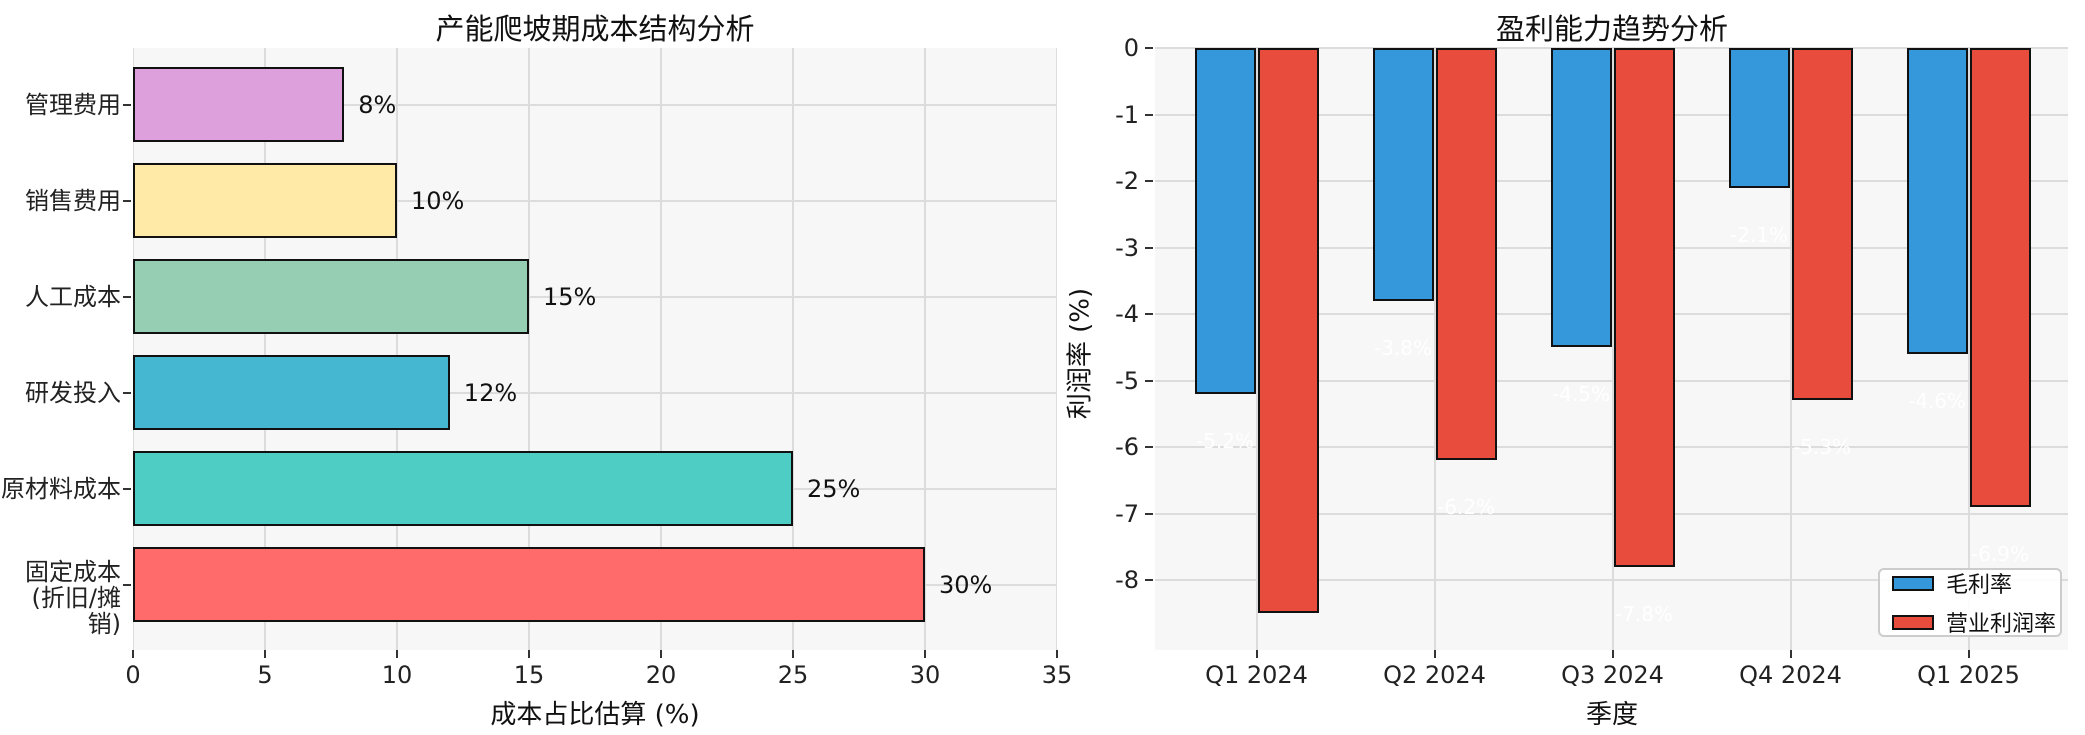  I want to click on x-tick-label: 15, so click(529, 675).